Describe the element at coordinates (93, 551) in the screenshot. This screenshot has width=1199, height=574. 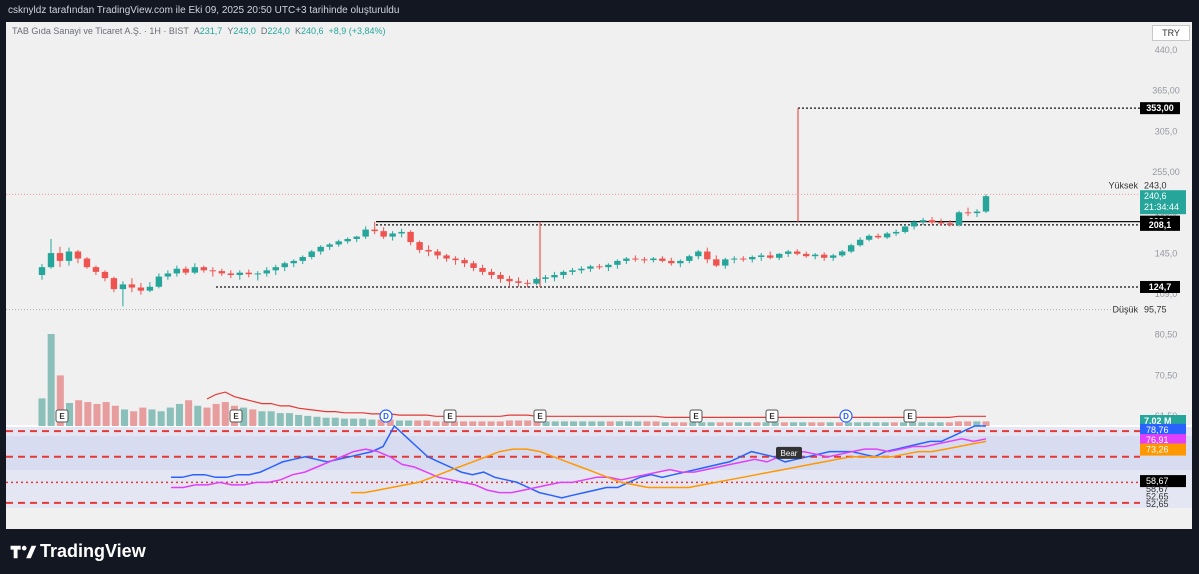
I see `tradingview-brand: TradingView` at that location.